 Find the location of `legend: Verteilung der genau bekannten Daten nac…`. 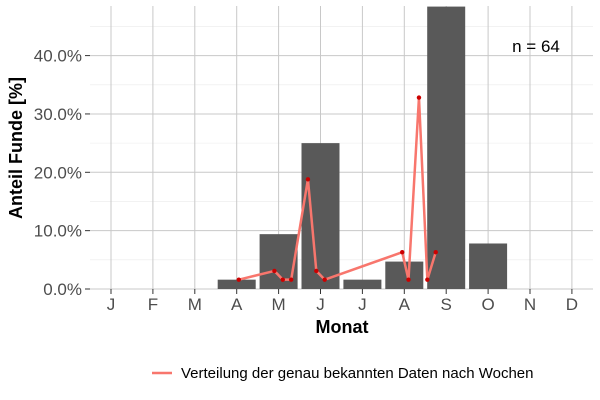

legend: Verteilung der genau bekannten Daten nac… is located at coordinates (343, 373).